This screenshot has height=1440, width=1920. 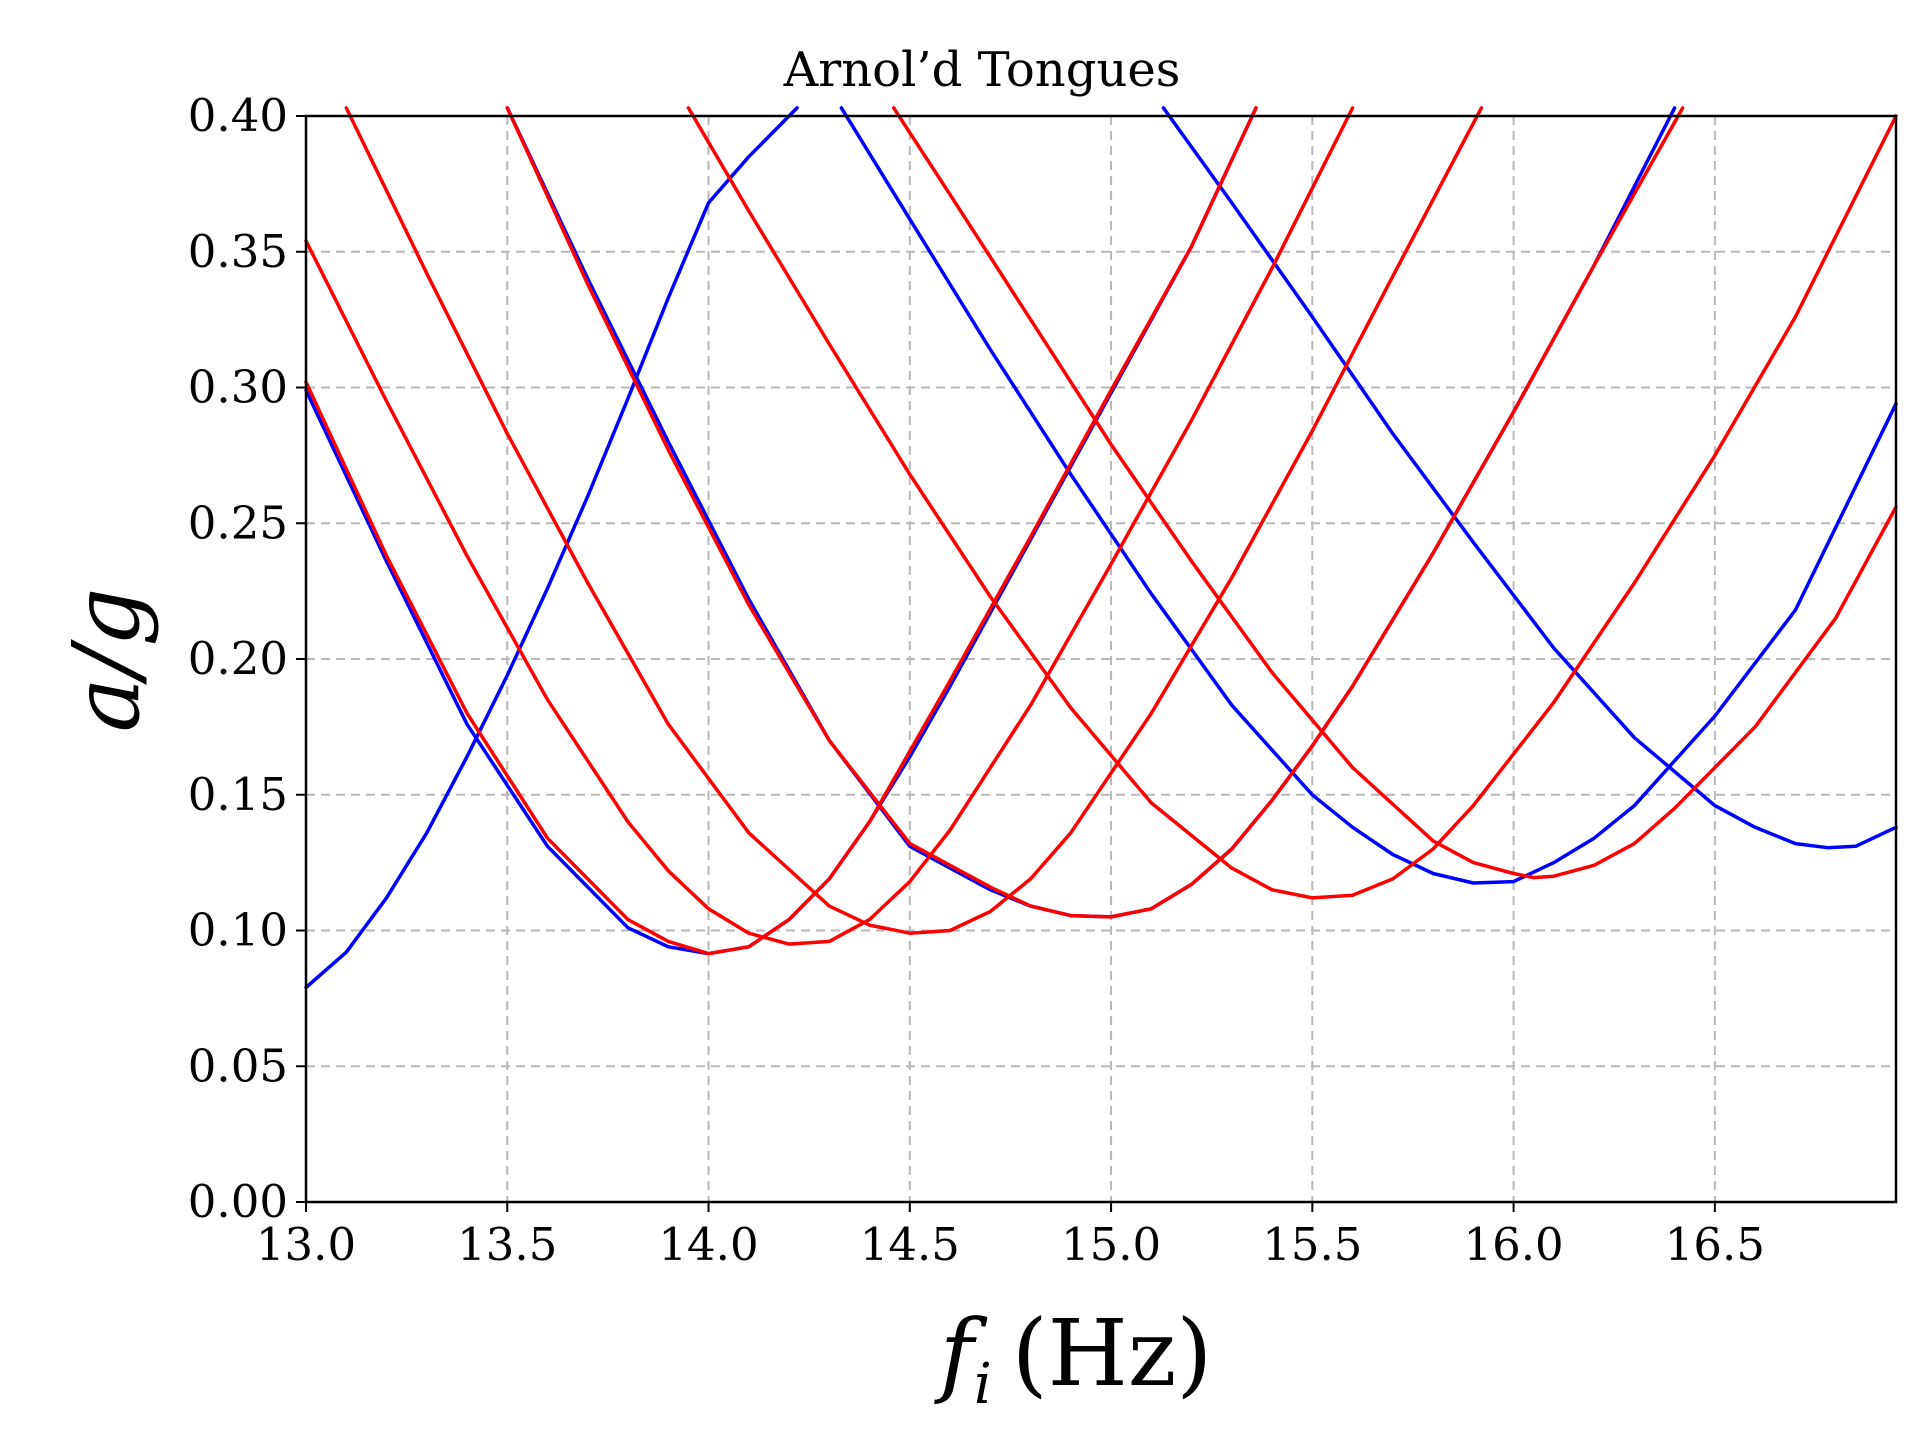 What do you see at coordinates (1513, 1244) in the screenshot?
I see `x-tick-label: 16.0` at bounding box center [1513, 1244].